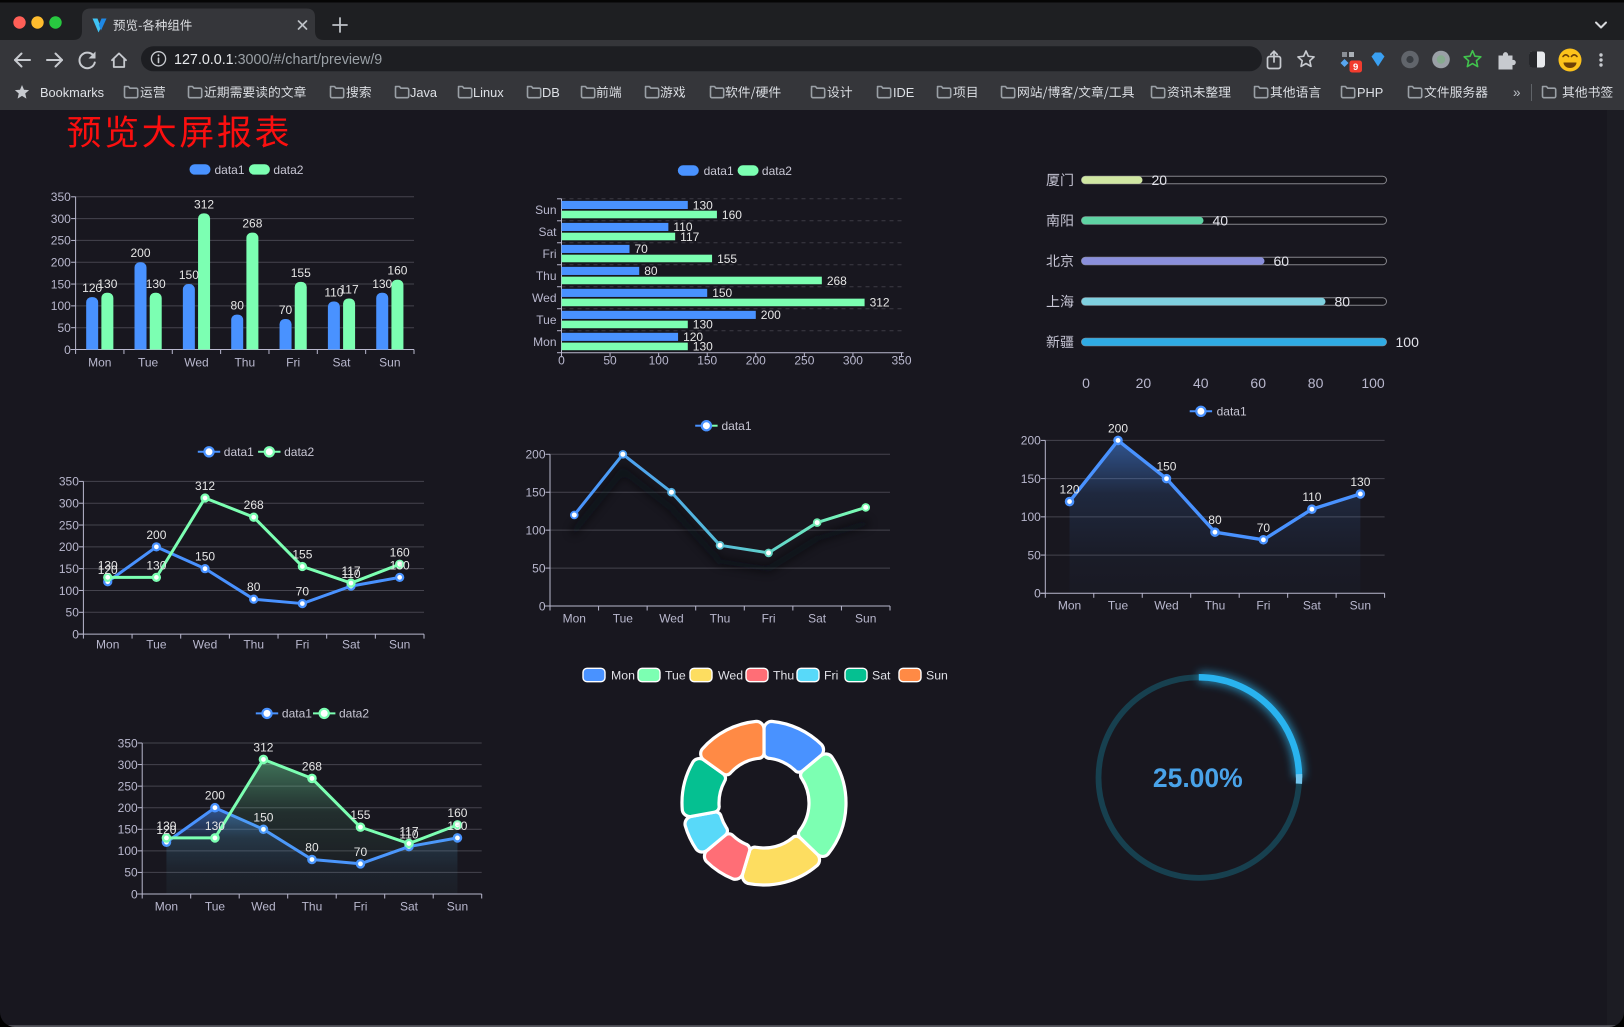 Image resolution: width=1624 pixels, height=1027 pixels. I want to click on svg-text: PHP, so click(1370, 92).